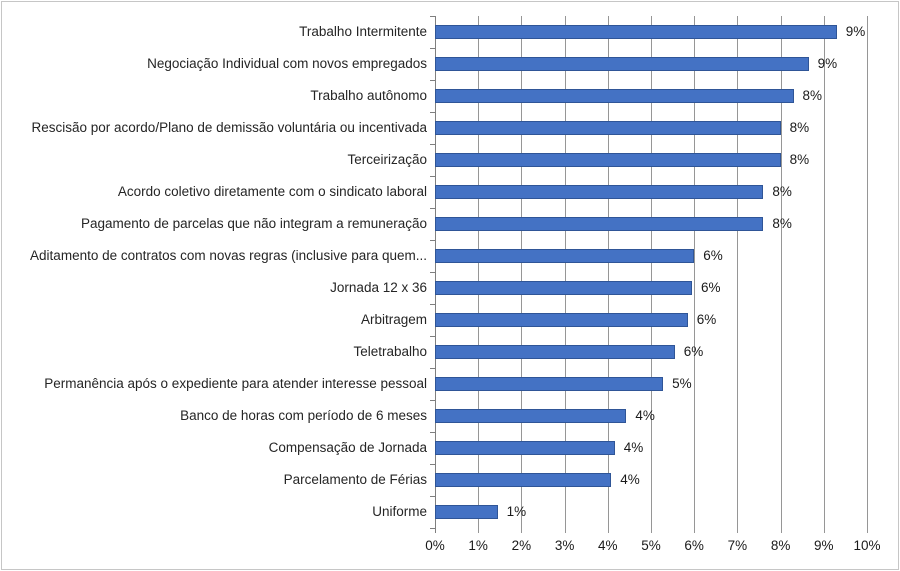  I want to click on x-axis-tick-label: 10%, so click(867, 545).